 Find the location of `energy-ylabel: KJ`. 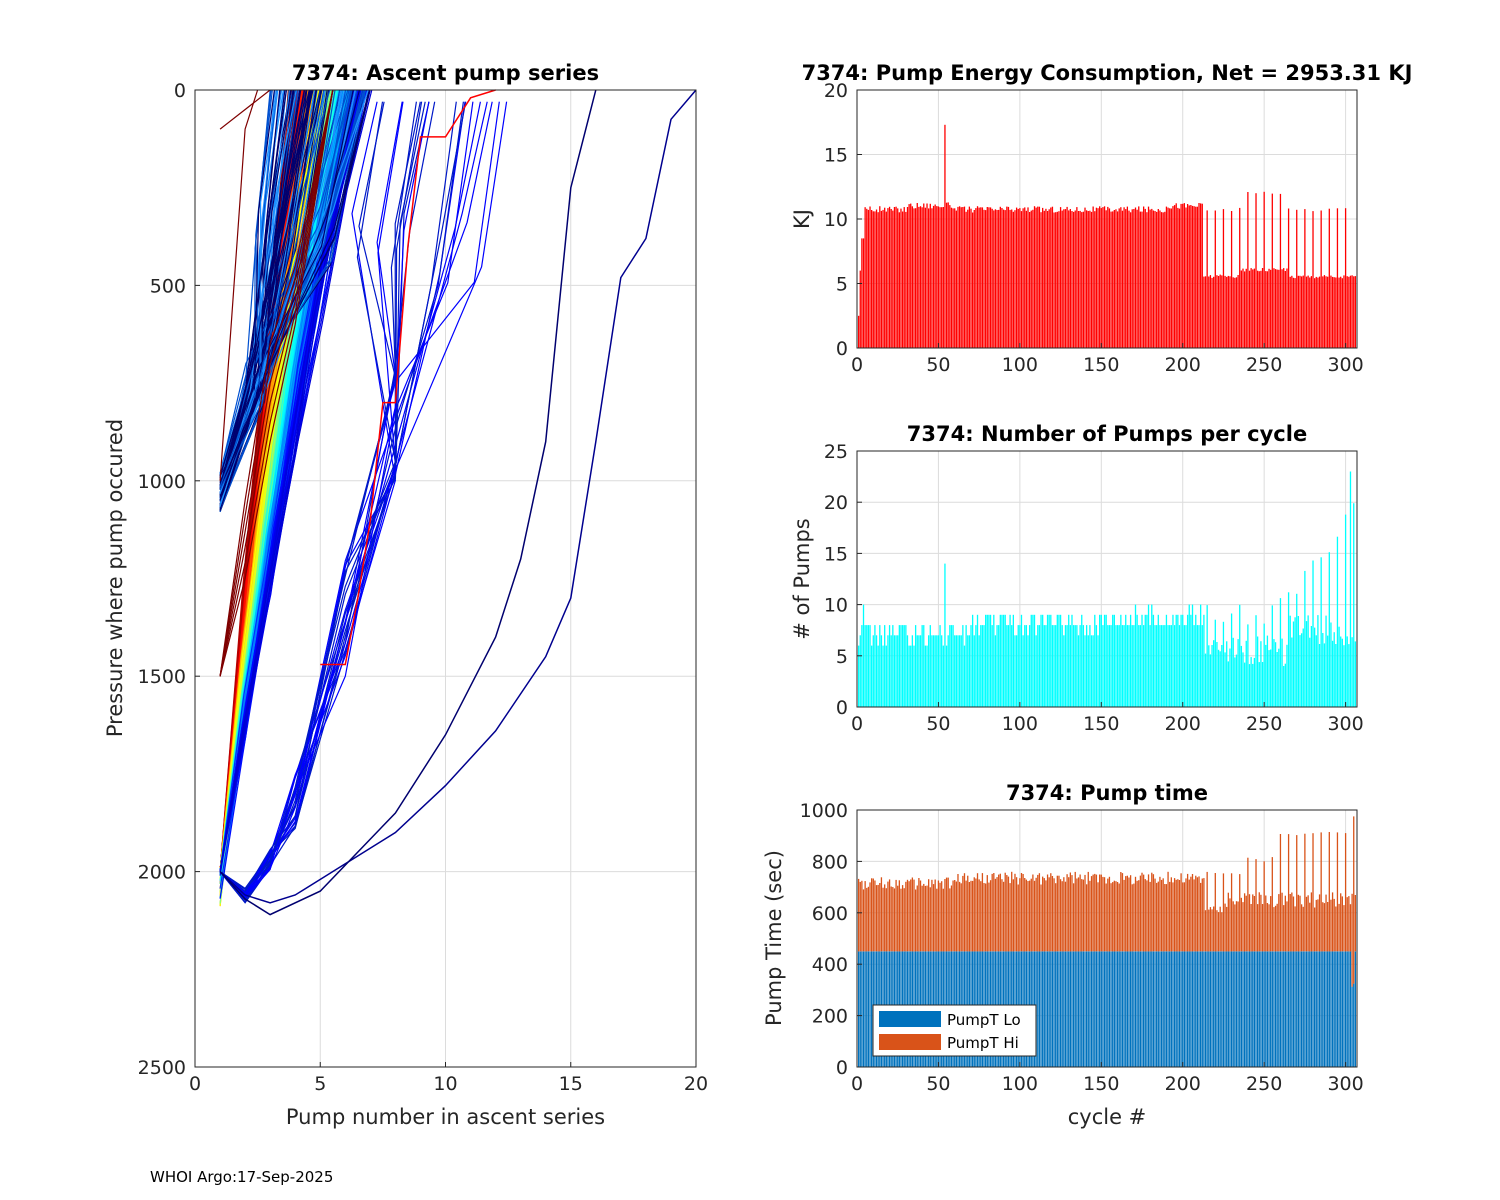

energy-ylabel: KJ is located at coordinates (802, 219).